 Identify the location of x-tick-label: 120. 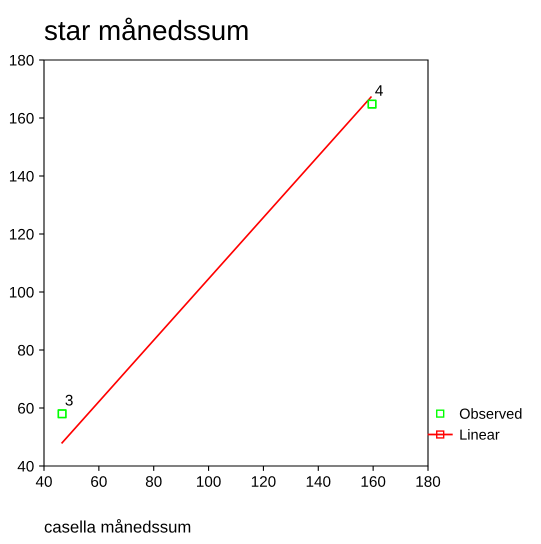
(264, 481).